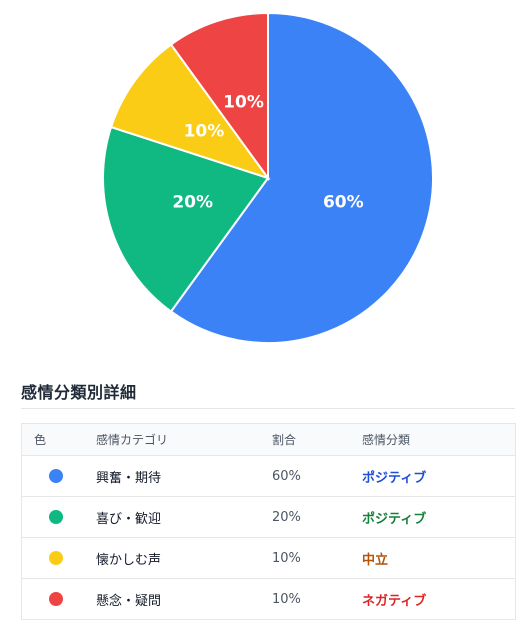 The height and width of the screenshot is (641, 530). Describe the element at coordinates (129, 519) in the screenshot. I see `row-category: 喜び・歓迎` at that location.